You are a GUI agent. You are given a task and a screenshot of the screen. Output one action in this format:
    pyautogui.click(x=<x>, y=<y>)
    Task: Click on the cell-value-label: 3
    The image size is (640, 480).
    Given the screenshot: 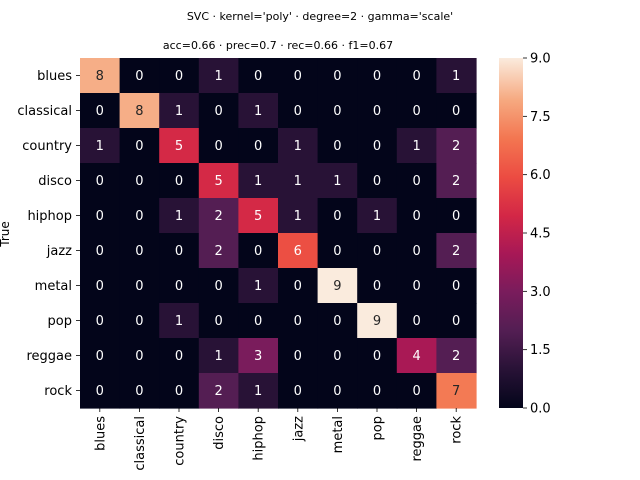 What is the action you would take?
    pyautogui.click(x=258, y=356)
    